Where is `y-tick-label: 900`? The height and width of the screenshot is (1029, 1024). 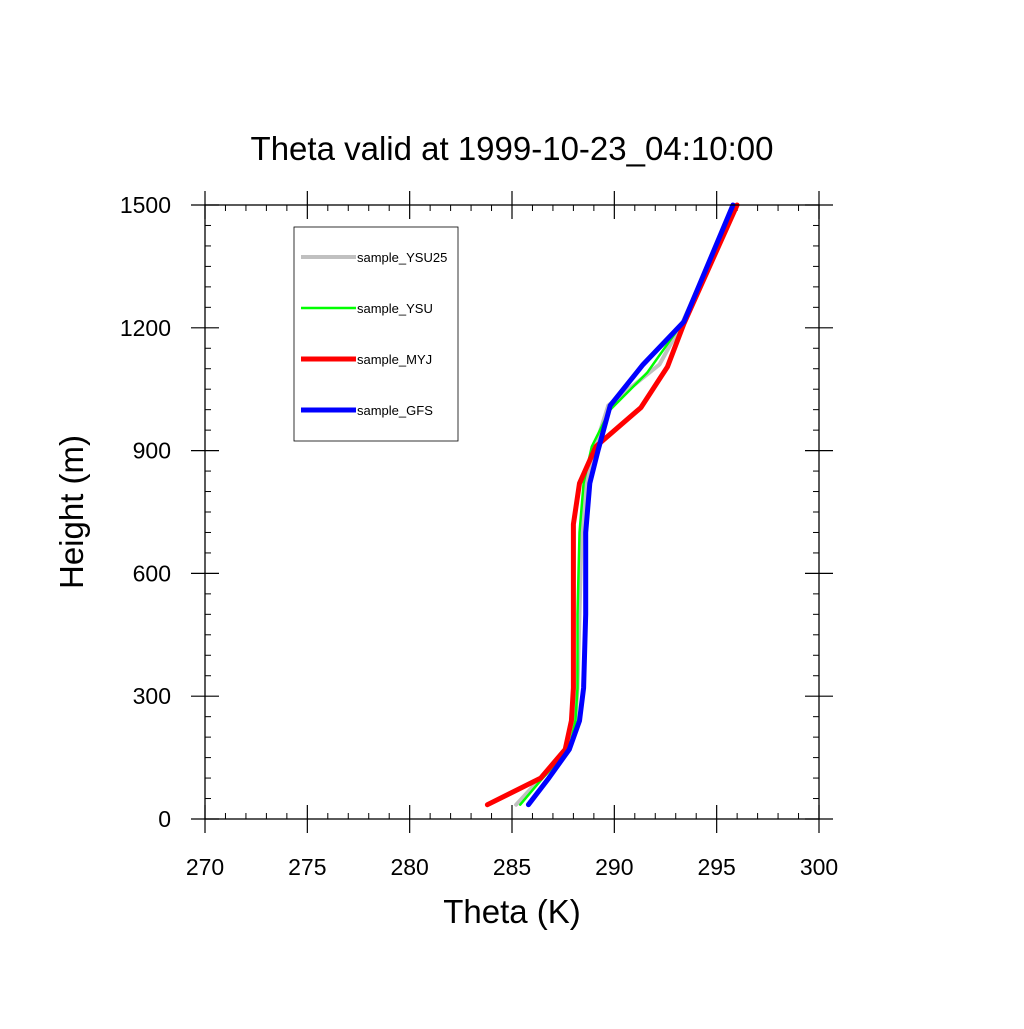 y-tick-label: 900 is located at coordinates (152, 451).